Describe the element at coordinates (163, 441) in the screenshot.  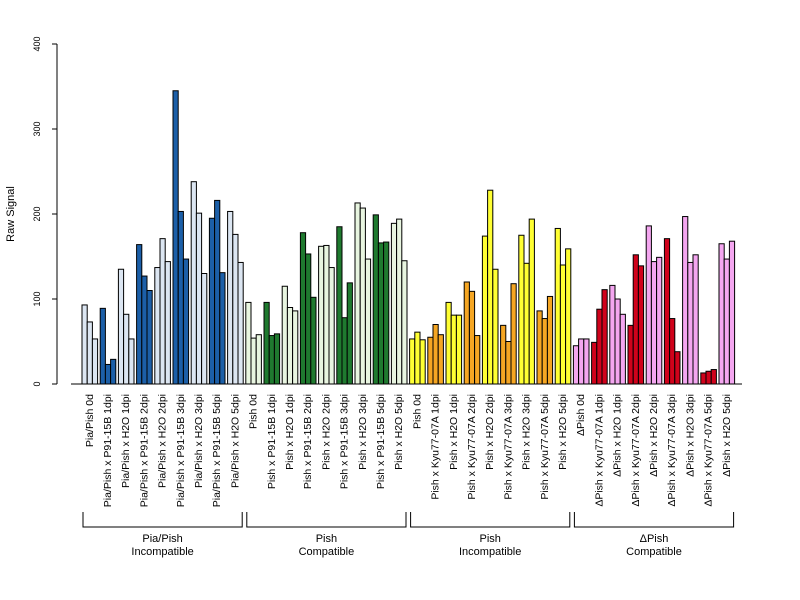
I see `x-tick-label: Pia/Pish x H2O 2dpi` at that location.